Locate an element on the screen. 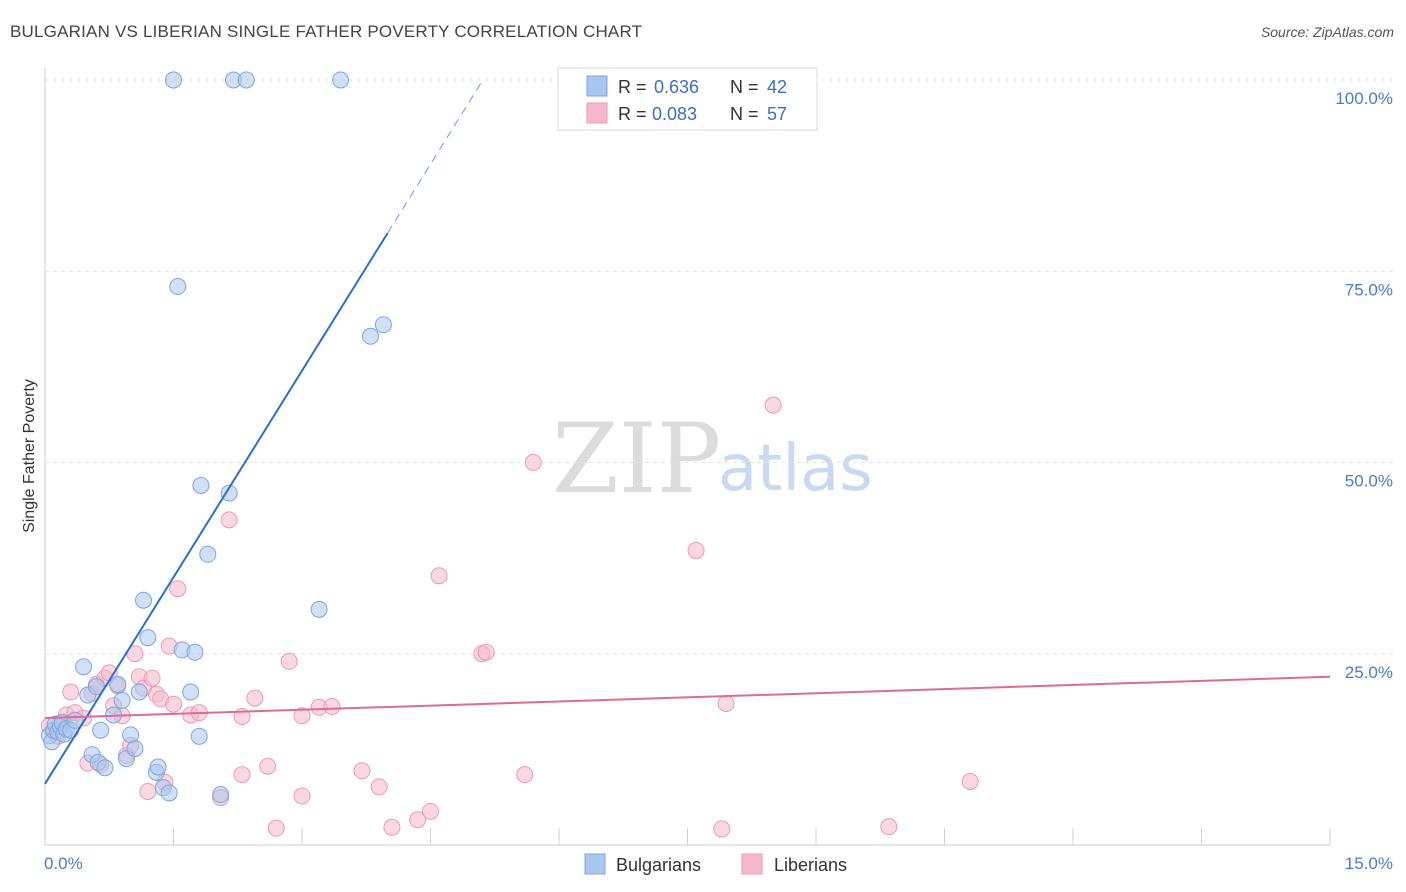 The height and width of the screenshot is (892, 1406). source-label: Source: ZipAtlas.com is located at coordinates (1327, 32).